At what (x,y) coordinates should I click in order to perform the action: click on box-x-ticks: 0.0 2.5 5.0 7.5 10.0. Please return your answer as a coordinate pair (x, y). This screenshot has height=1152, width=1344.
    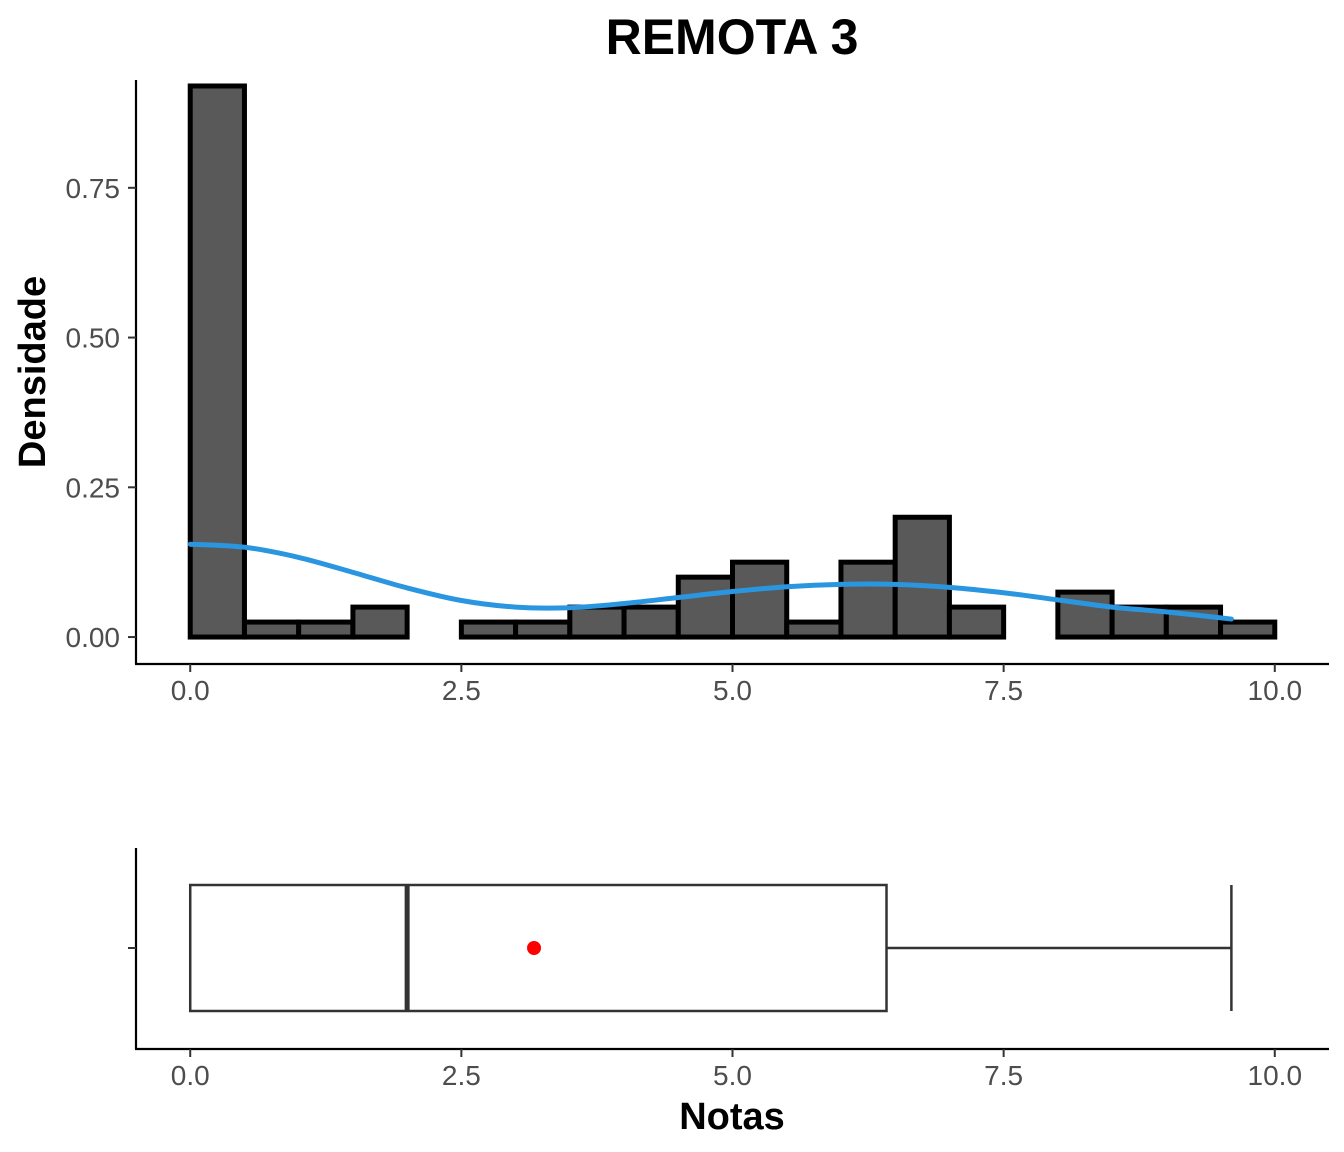
    Looking at the image, I should click on (736, 1070).